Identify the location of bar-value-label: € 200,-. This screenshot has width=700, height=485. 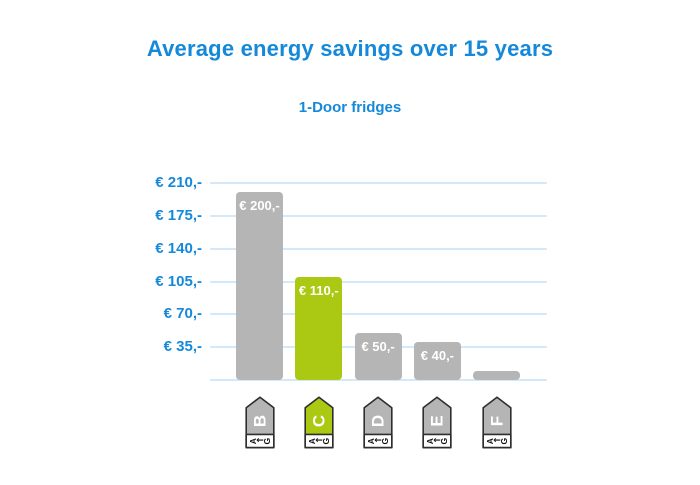
(259, 206).